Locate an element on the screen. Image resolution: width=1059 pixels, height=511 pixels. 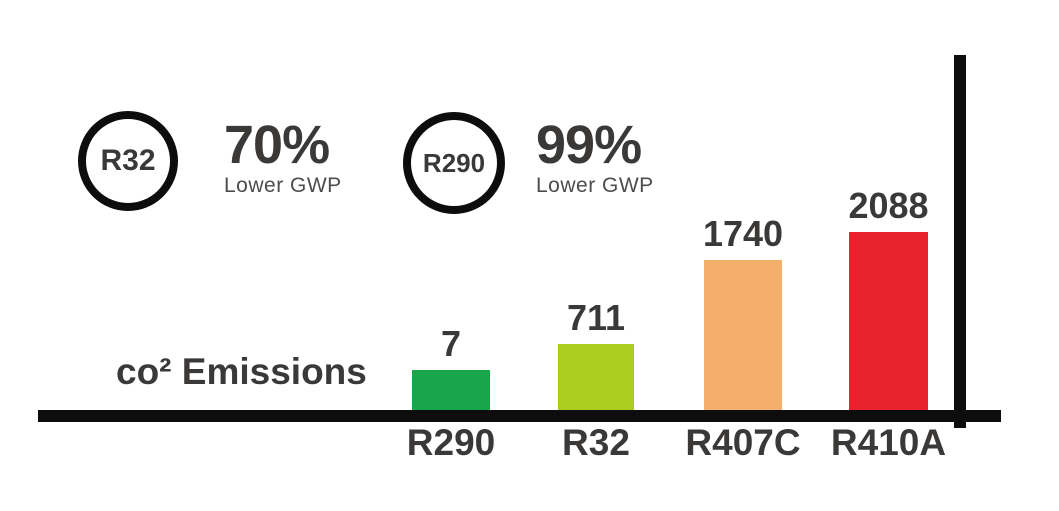
r32-circle-badge: R32 is located at coordinates (128, 161).